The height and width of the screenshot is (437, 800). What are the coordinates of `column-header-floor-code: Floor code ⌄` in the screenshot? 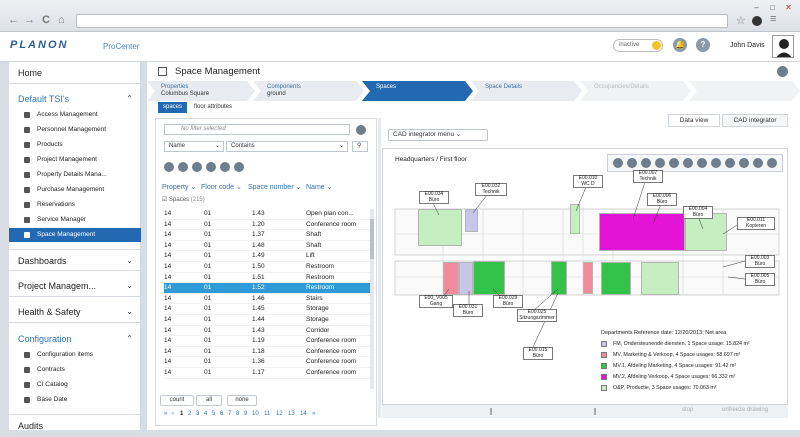 It's located at (221, 187).